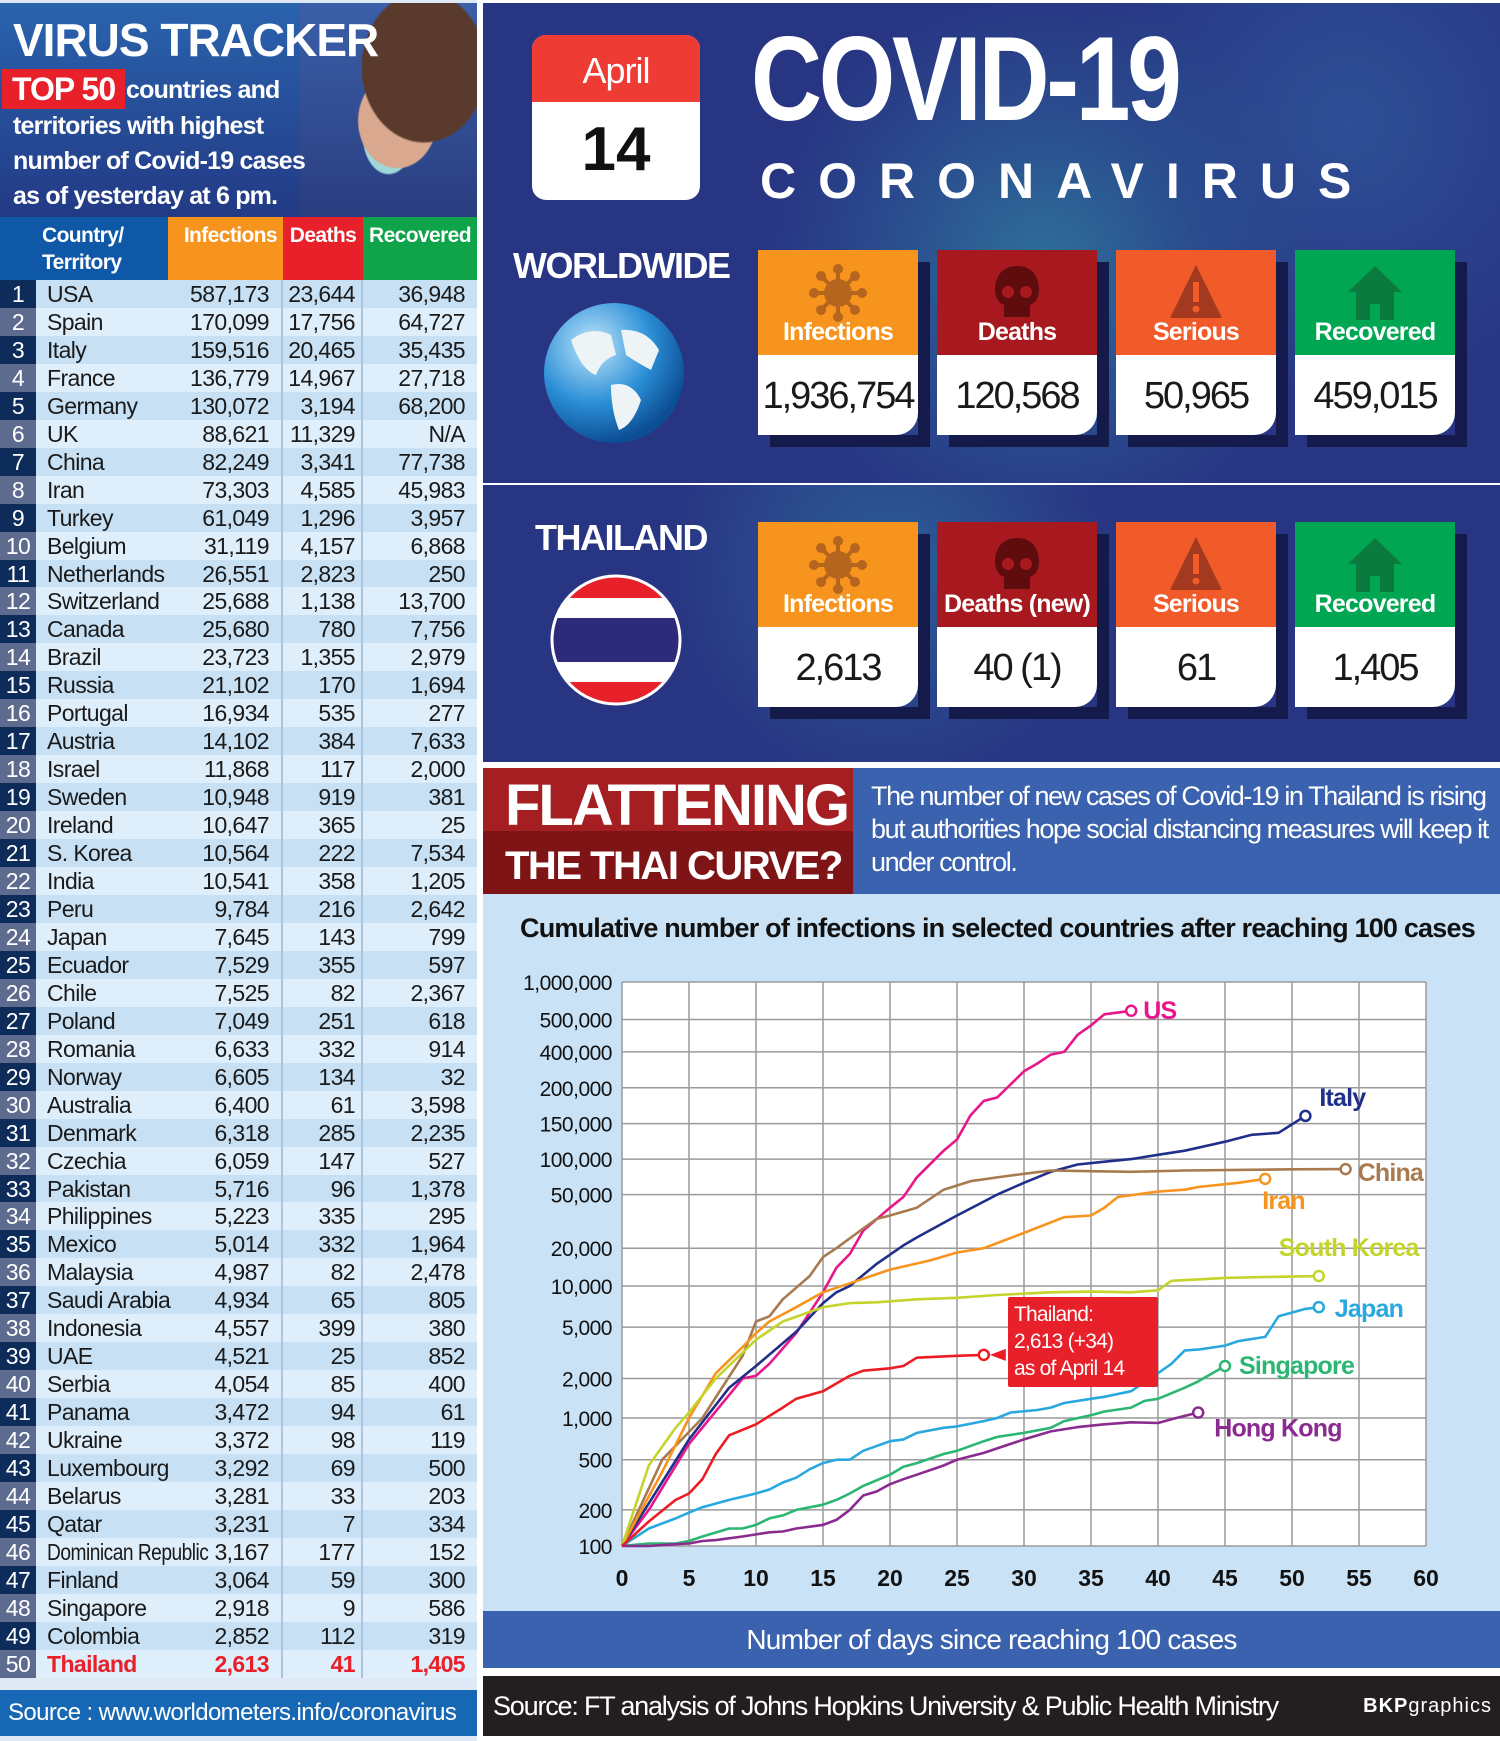 This screenshot has height=1741, width=1500. I want to click on cell-country-wrap: Finland, so click(102, 1580).